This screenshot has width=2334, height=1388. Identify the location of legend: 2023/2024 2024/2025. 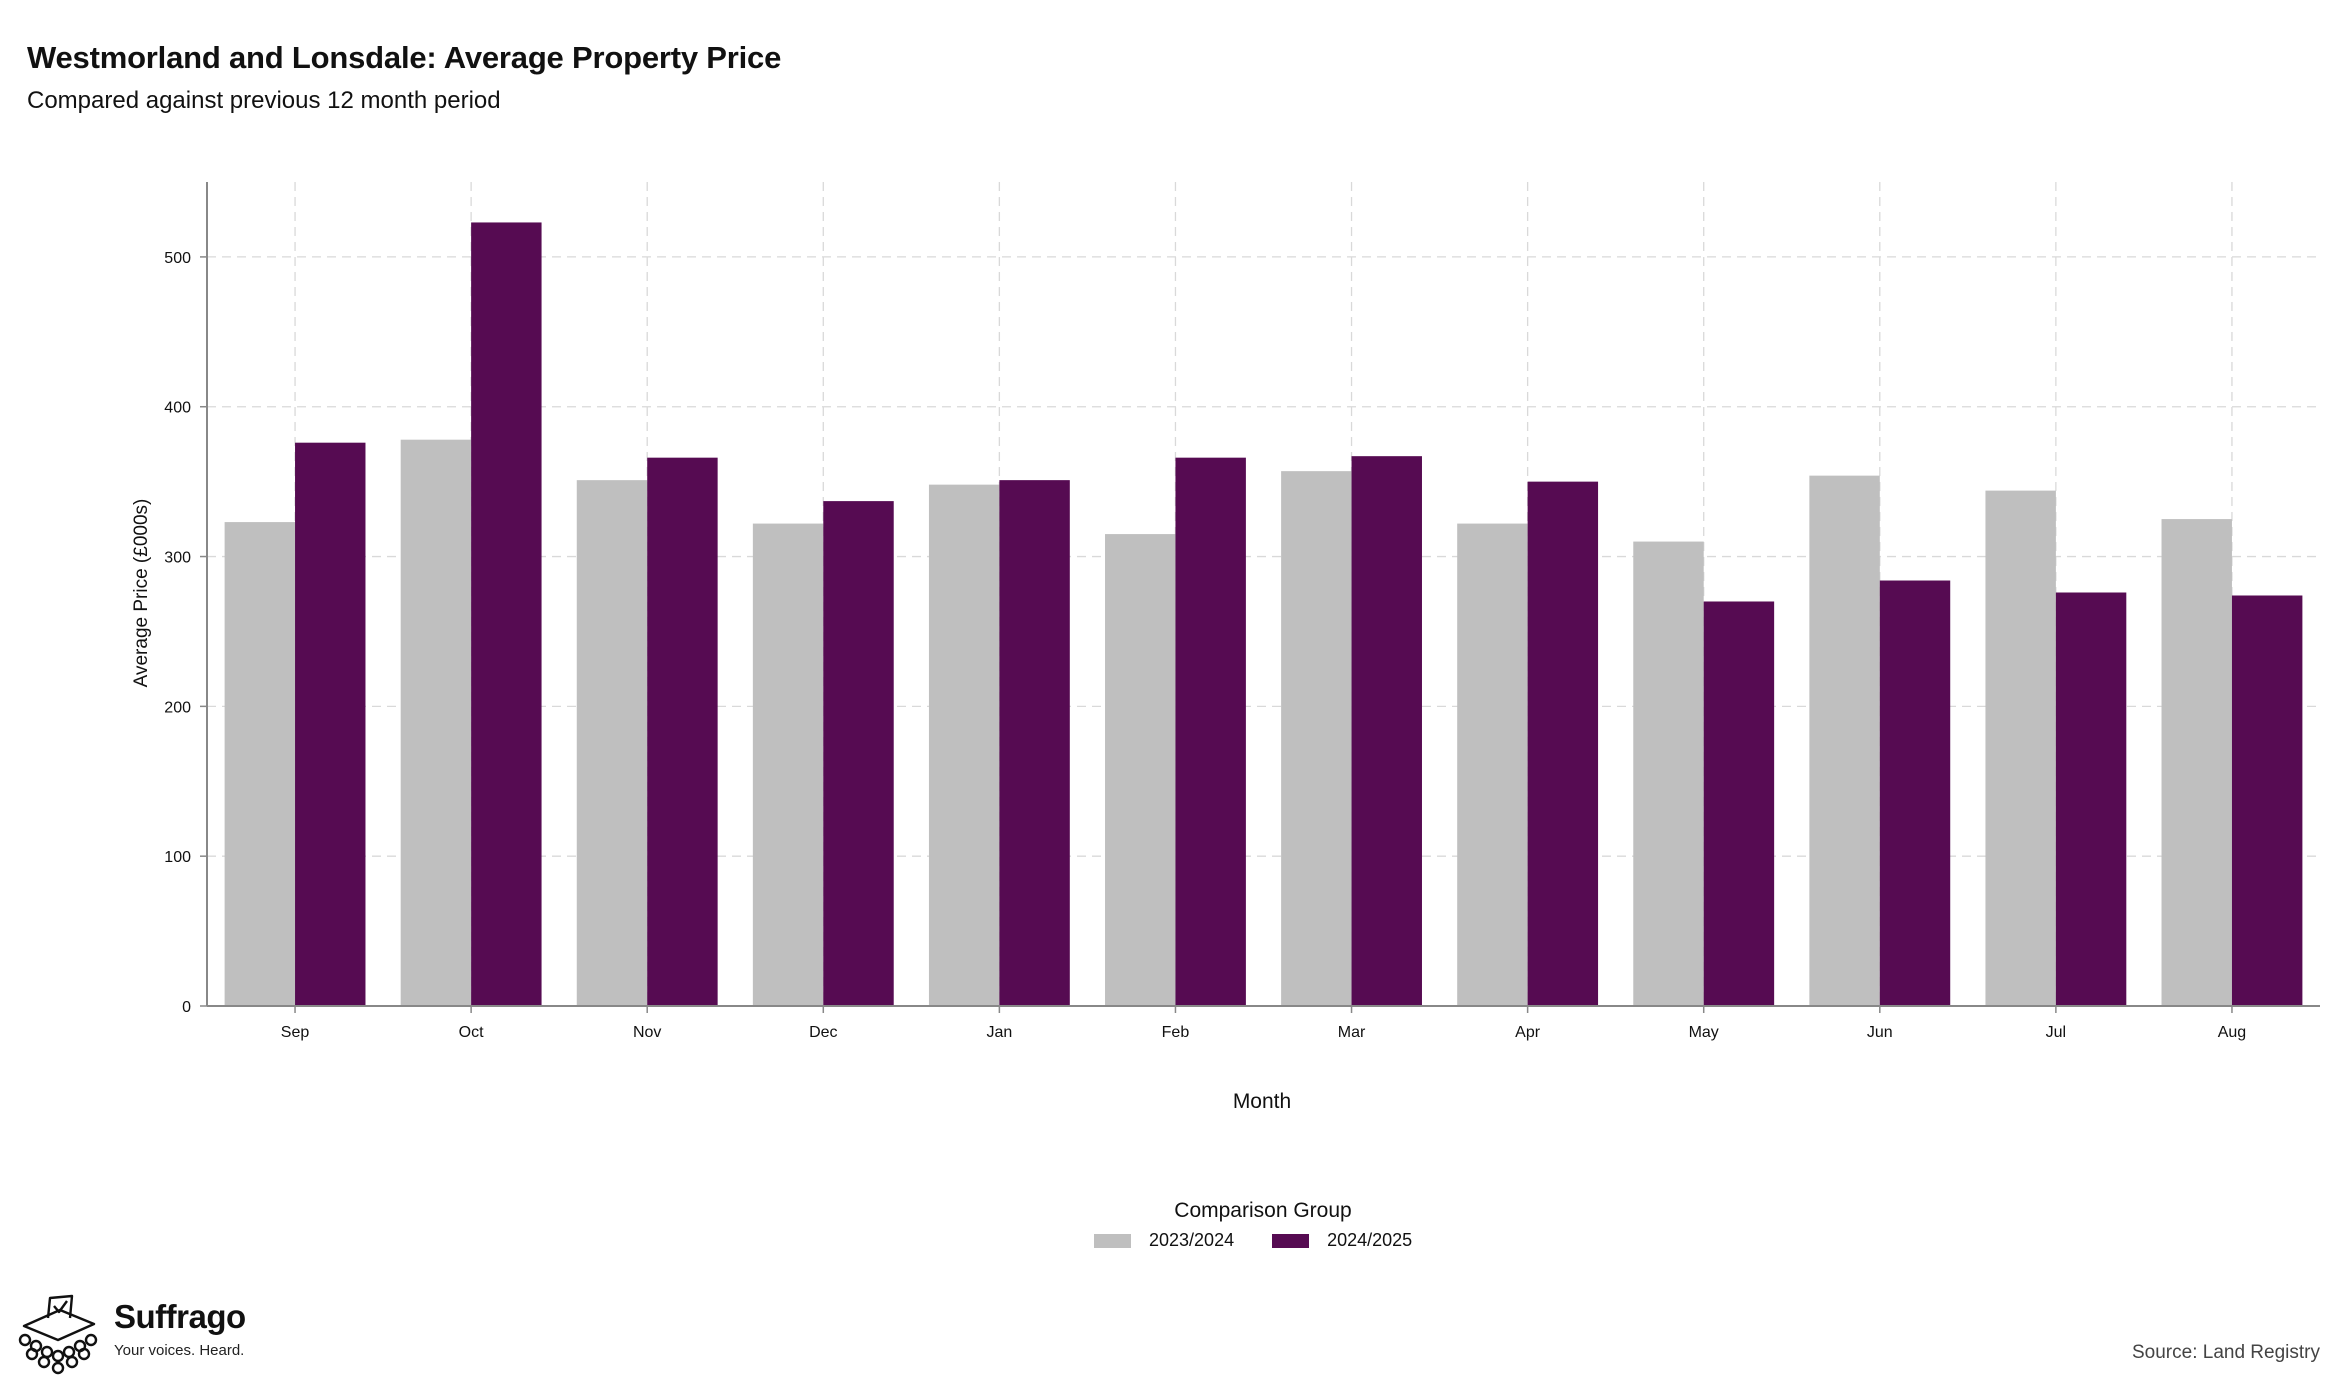
(1272, 1240).